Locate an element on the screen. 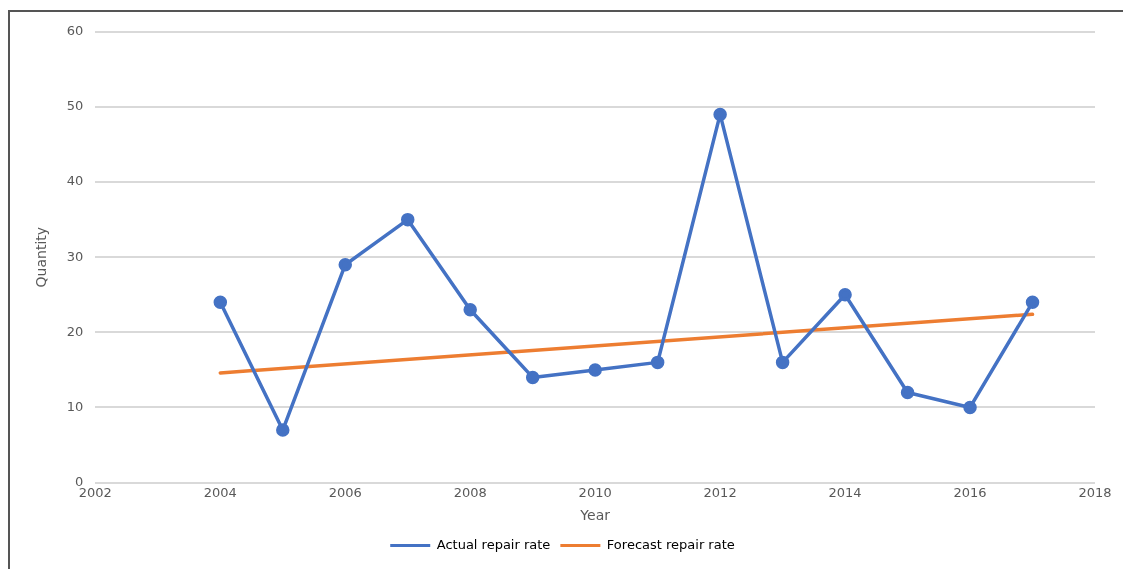 The width and height of the screenshot is (1125, 569). y-tick-label: 40 is located at coordinates (75, 181).